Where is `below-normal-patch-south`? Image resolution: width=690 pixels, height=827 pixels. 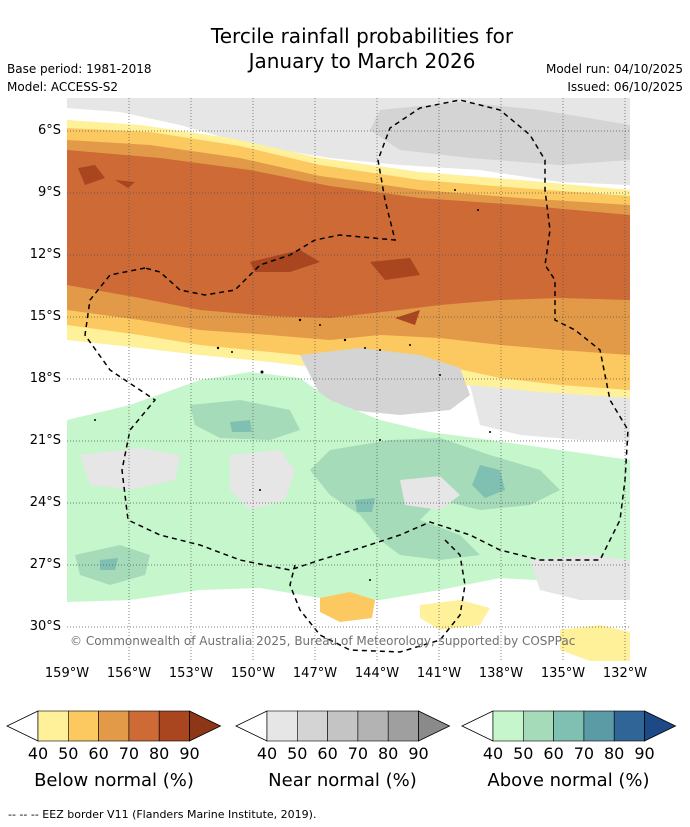 below-normal-patch-south is located at coordinates (347, 607).